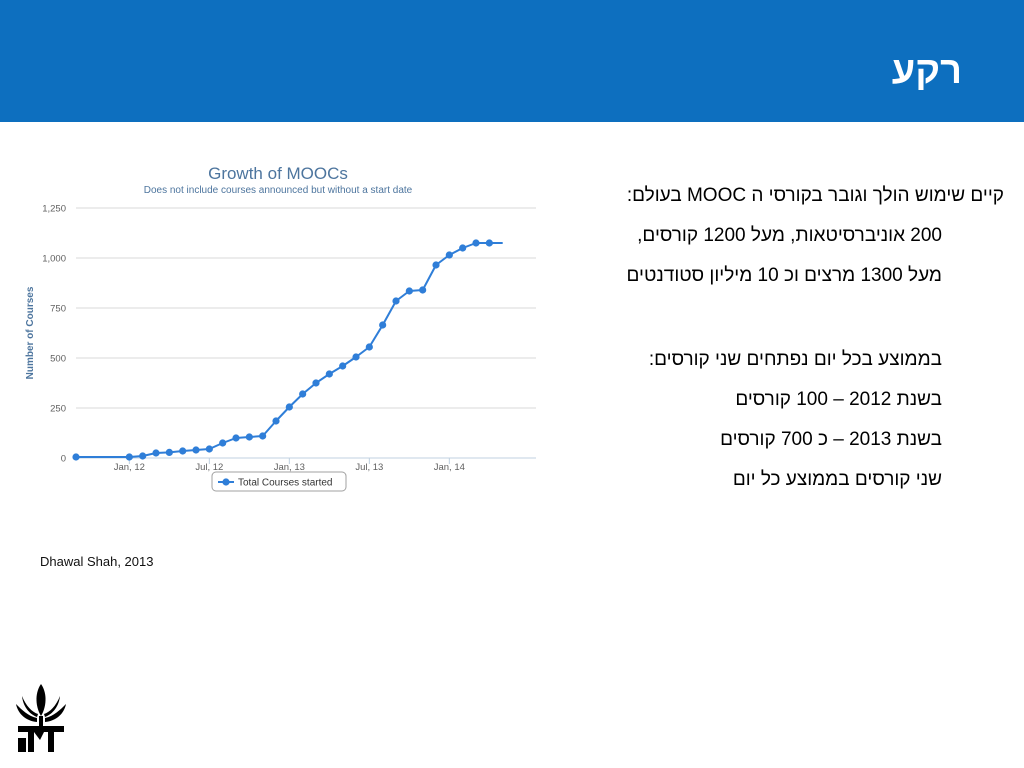 This screenshot has height=768, width=1024. What do you see at coordinates (63, 459) in the screenshot?
I see `y-tick-label: 0` at bounding box center [63, 459].